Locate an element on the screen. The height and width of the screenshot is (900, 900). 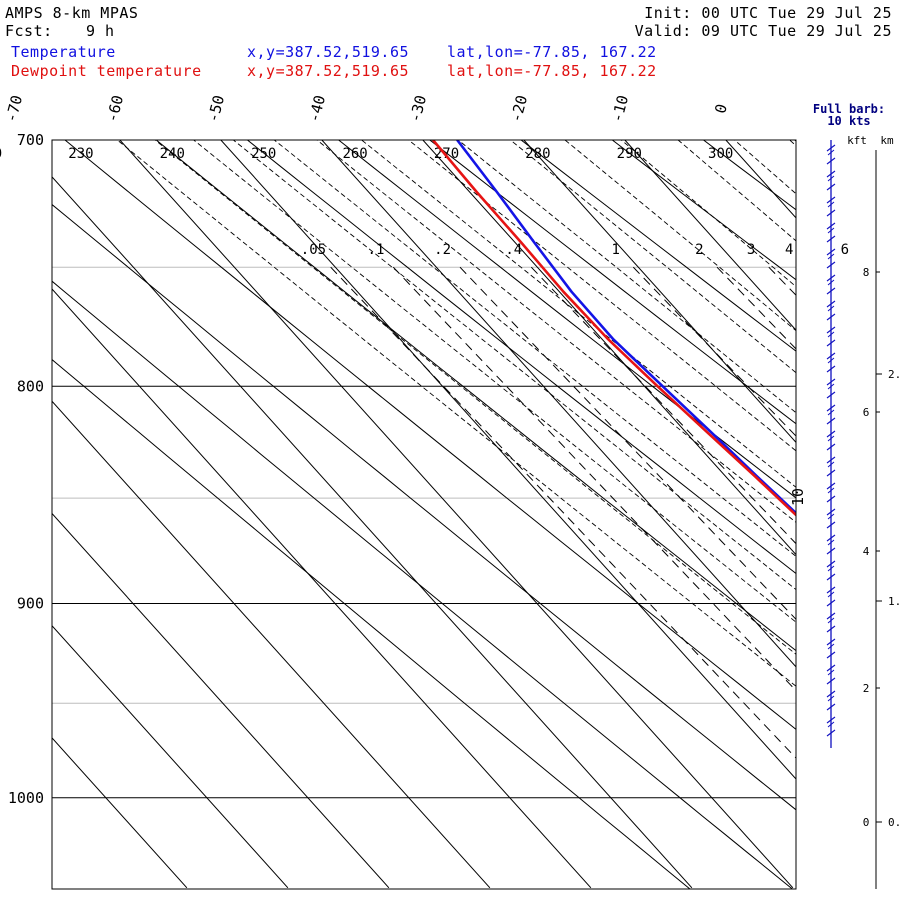
pressure-label: 800 is located at coordinates (30, 386).